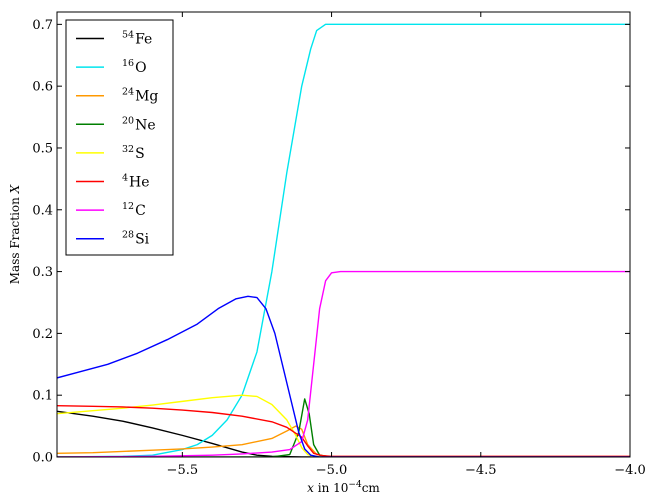 The image size is (664, 500). I want to click on y-tick-label: 0.7, so click(42, 25).